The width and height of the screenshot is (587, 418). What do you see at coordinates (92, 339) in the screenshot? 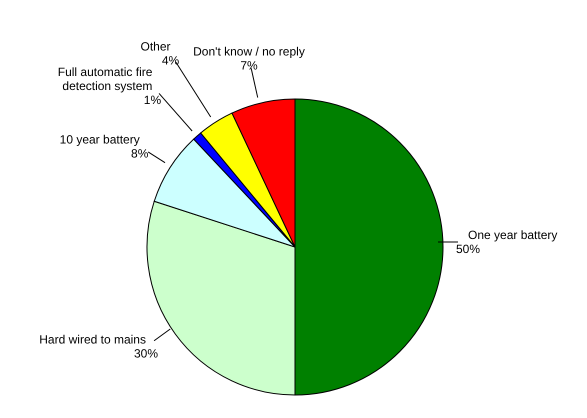
I see `slice-label: Hard wired to mains` at bounding box center [92, 339].